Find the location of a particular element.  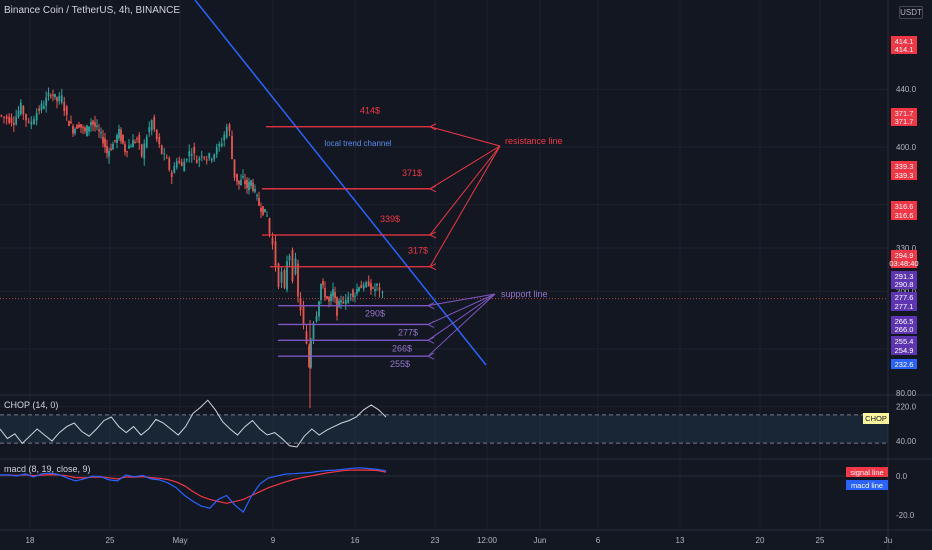

chop-title: CHOP (14, 0) is located at coordinates (31, 405).